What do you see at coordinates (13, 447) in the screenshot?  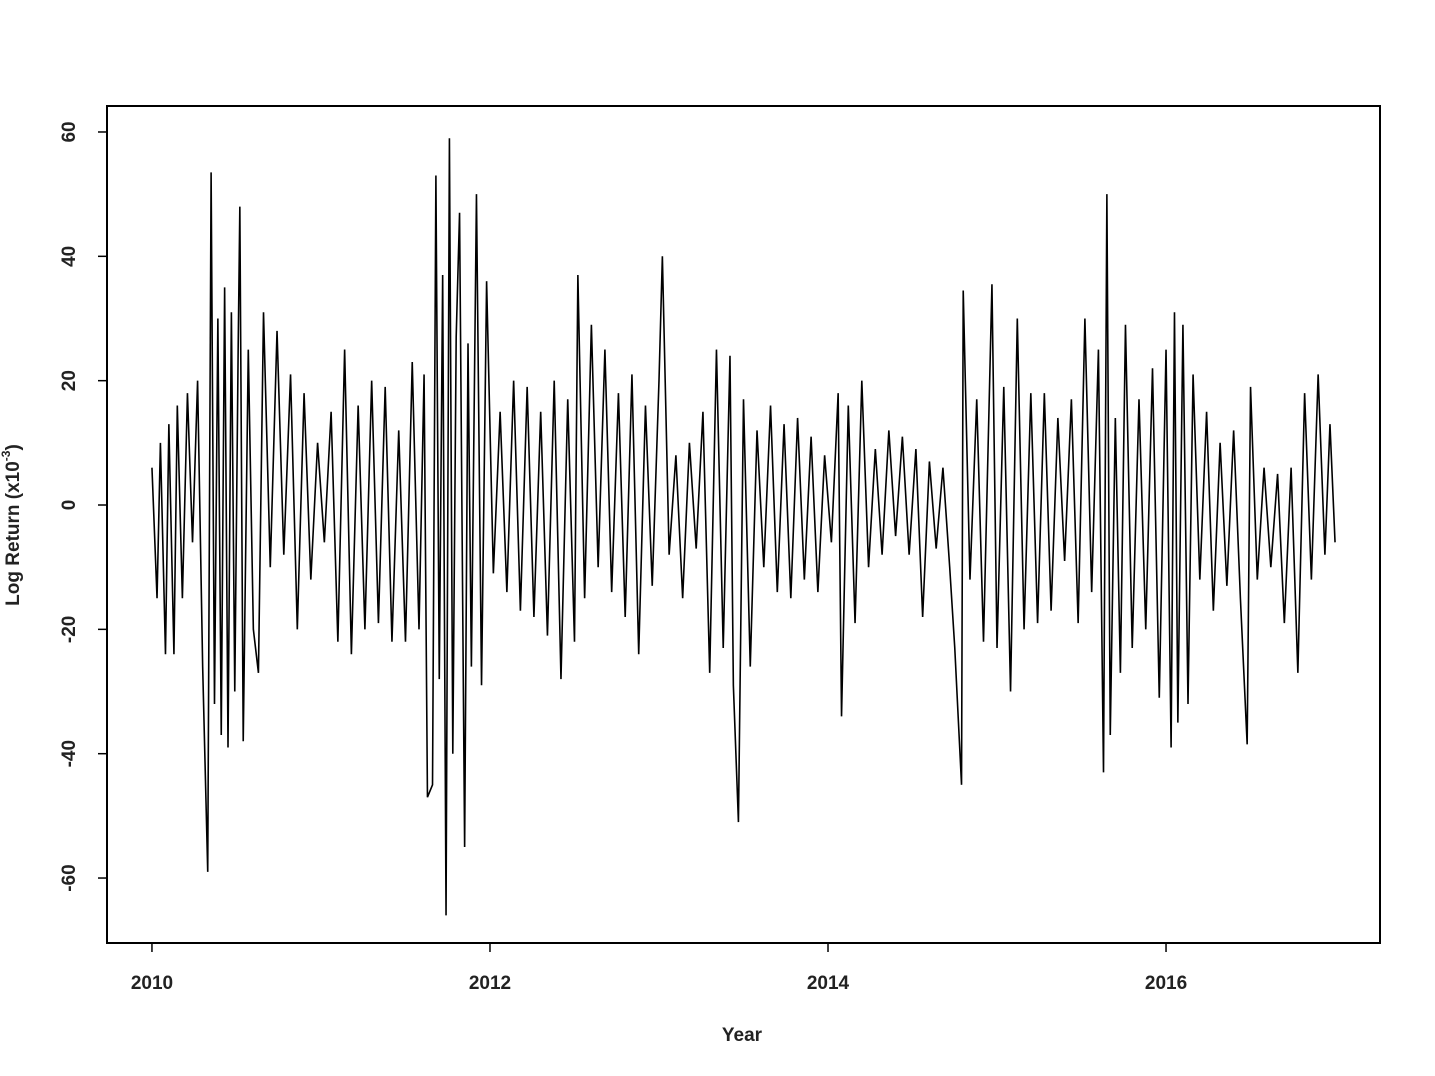 I see `y-axis-label-end: )` at bounding box center [13, 447].